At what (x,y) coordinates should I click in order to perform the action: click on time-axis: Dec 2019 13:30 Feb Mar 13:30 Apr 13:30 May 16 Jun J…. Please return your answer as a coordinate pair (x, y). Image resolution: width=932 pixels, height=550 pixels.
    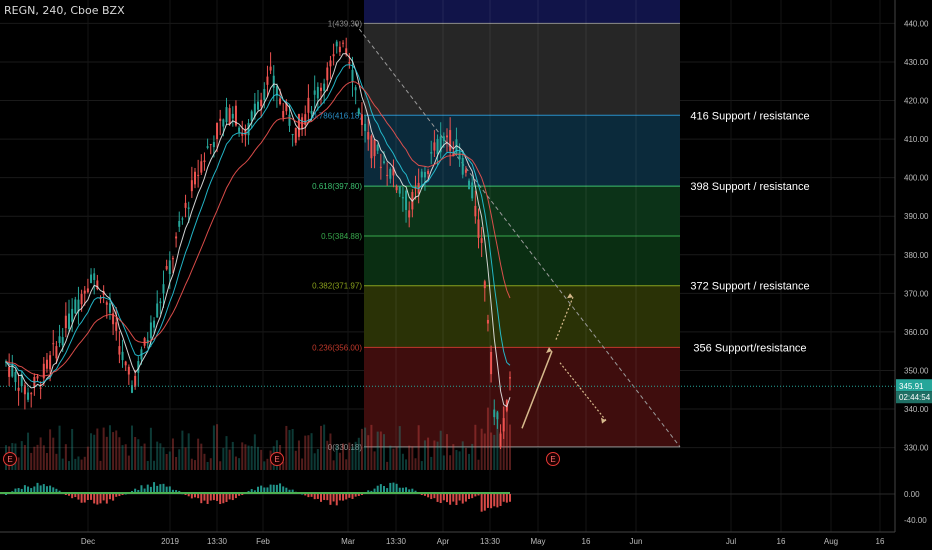
    Looking at the image, I should click on (447, 538).